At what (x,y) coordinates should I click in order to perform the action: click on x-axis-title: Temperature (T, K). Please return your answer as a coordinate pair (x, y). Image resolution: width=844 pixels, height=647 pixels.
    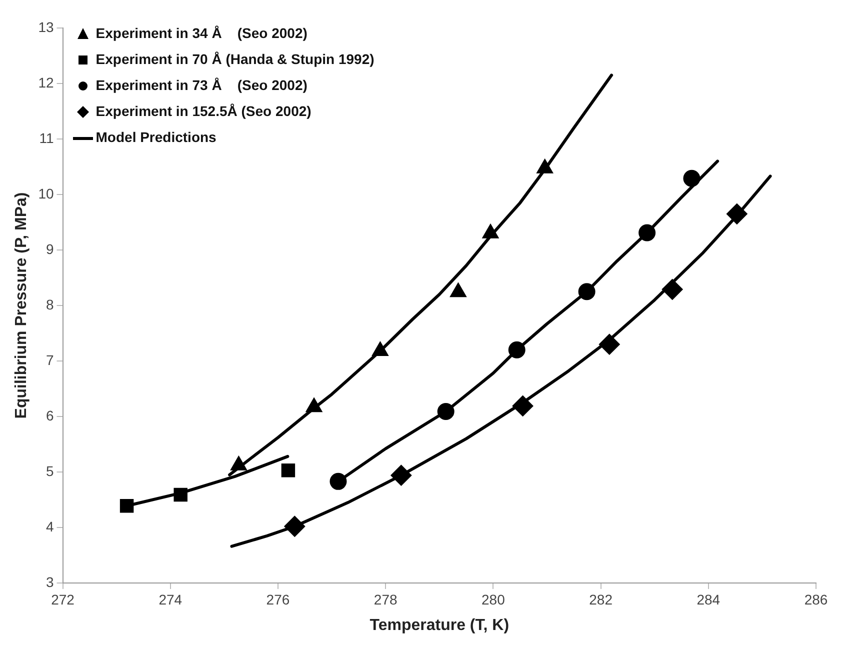
    Looking at the image, I should click on (440, 625).